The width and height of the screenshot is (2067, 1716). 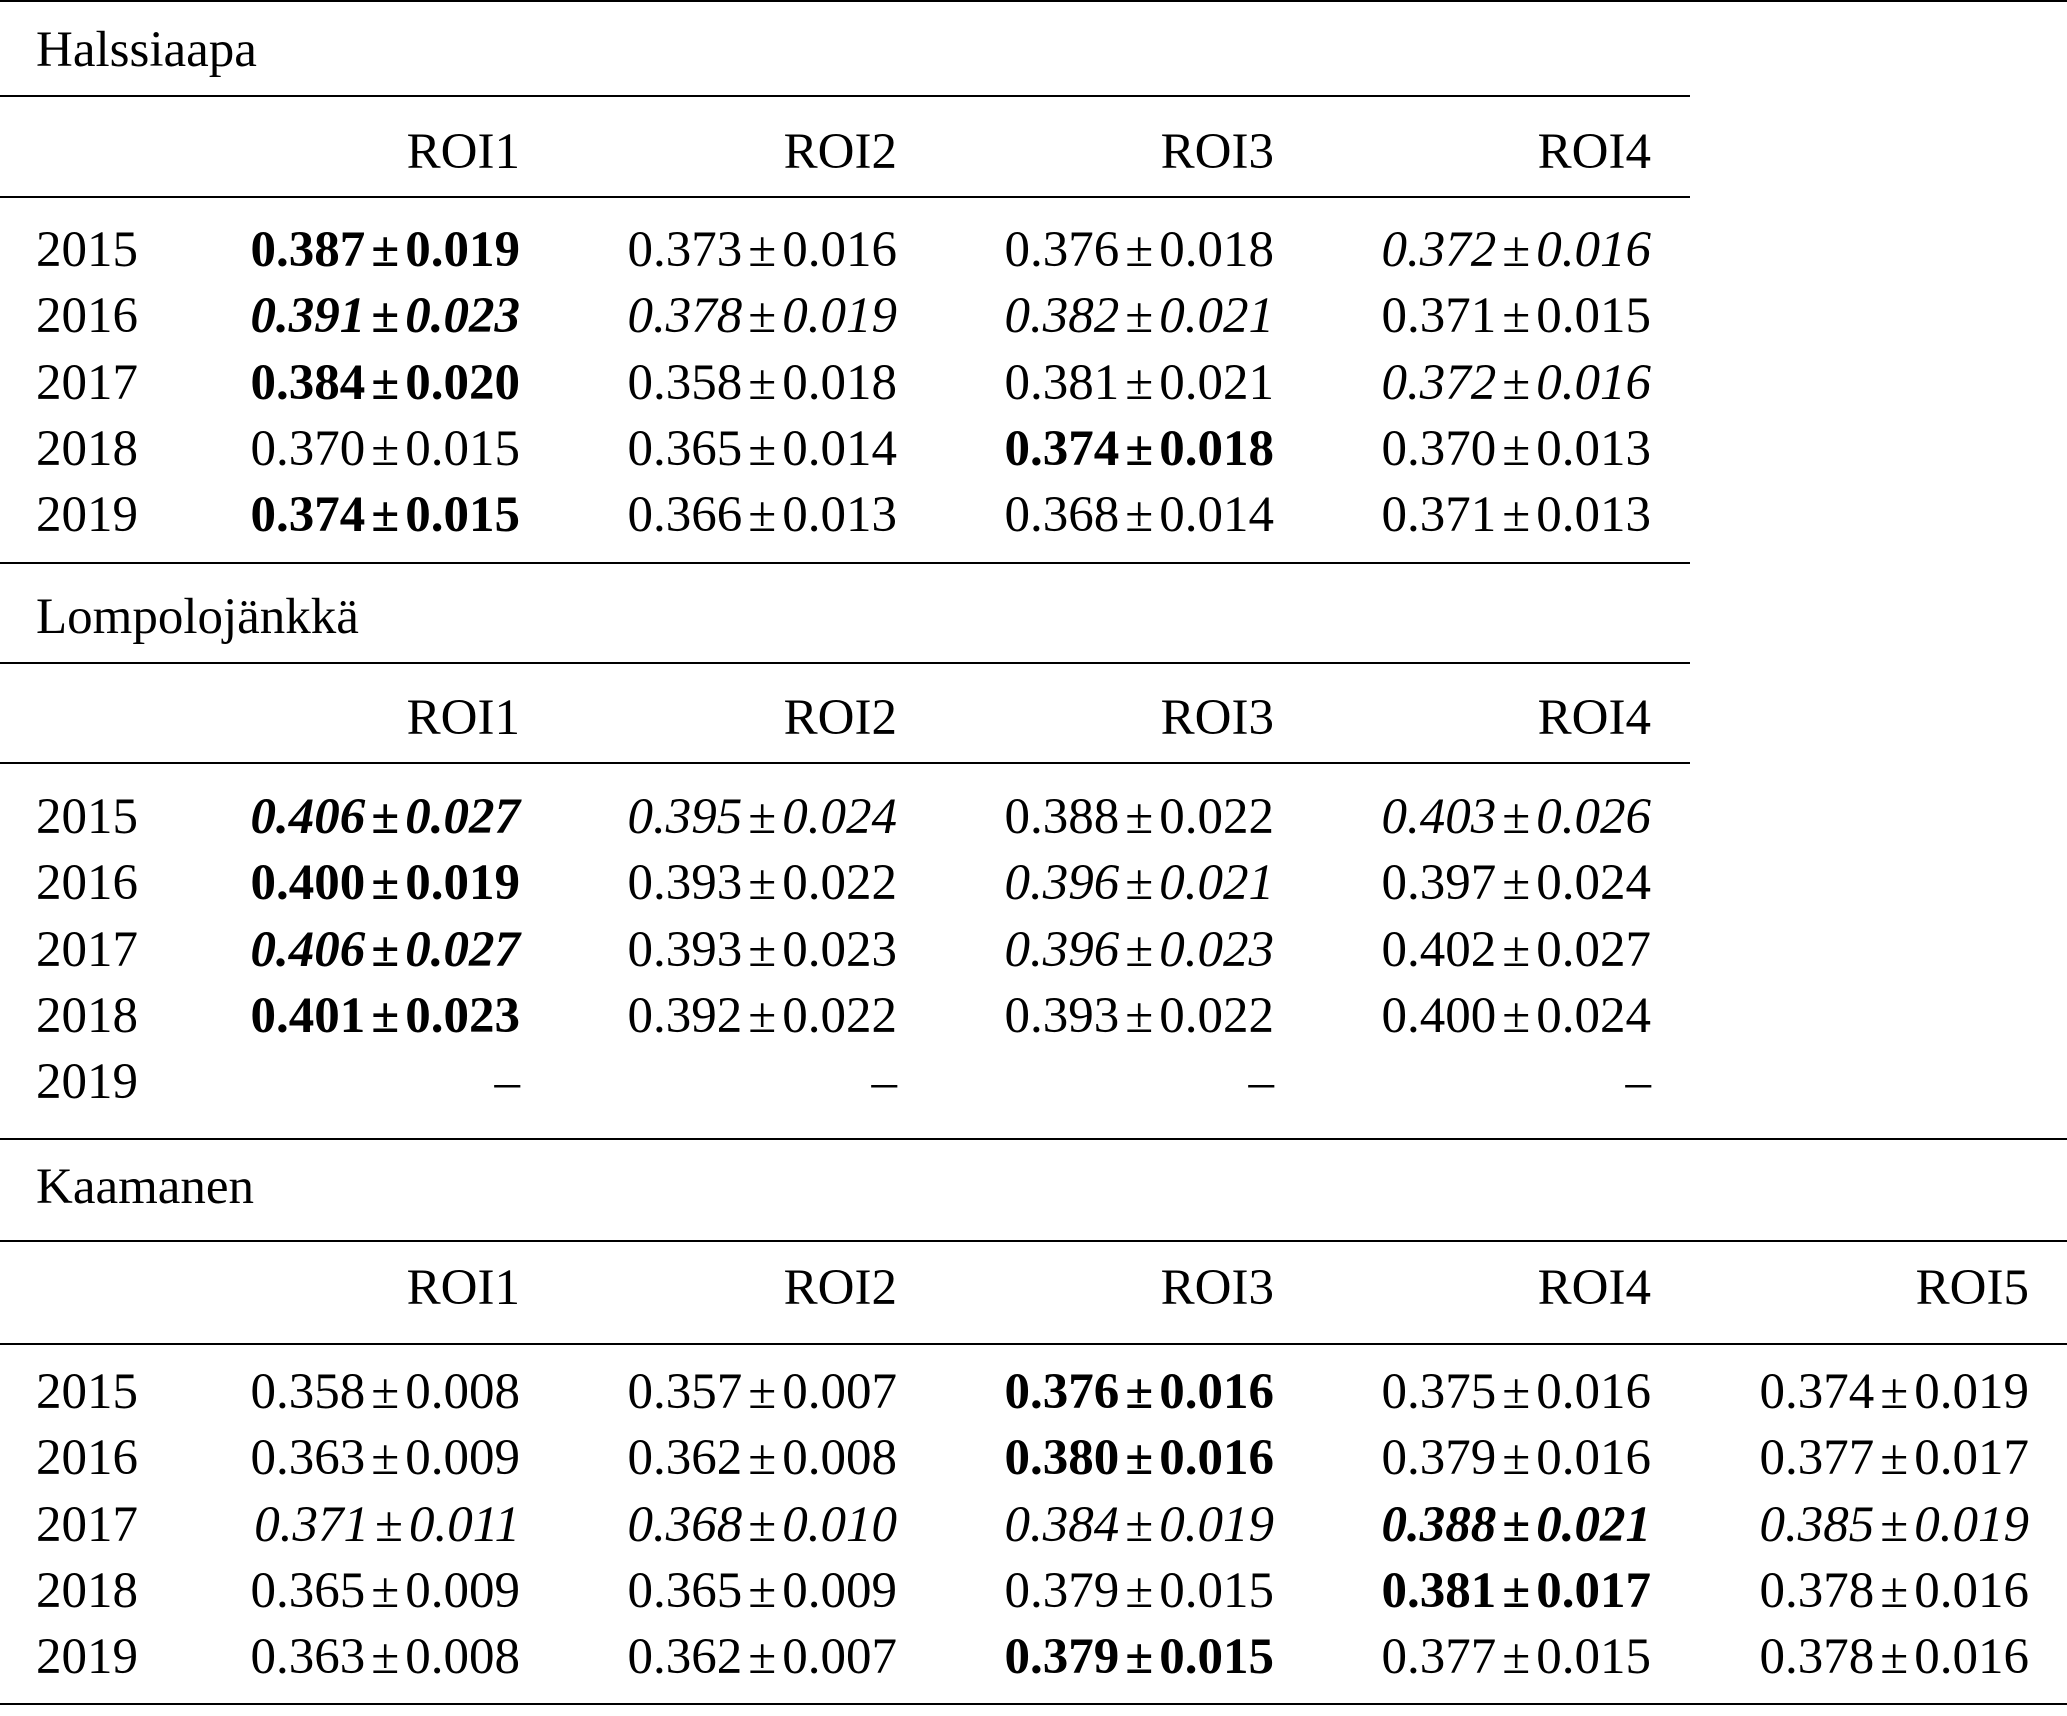 I want to click on column-header: ROI3, so click(x=1217, y=718).